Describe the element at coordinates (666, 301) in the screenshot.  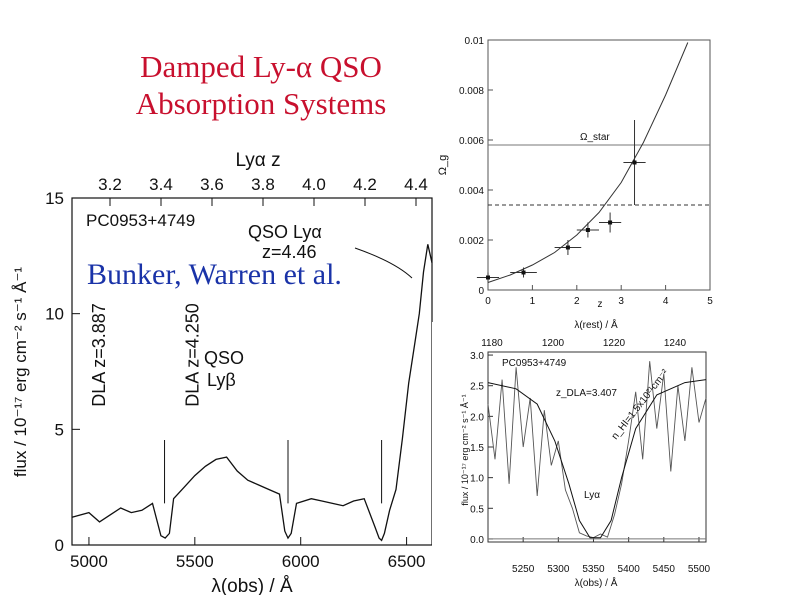
I see `omega-x-tick-label: 4` at that location.